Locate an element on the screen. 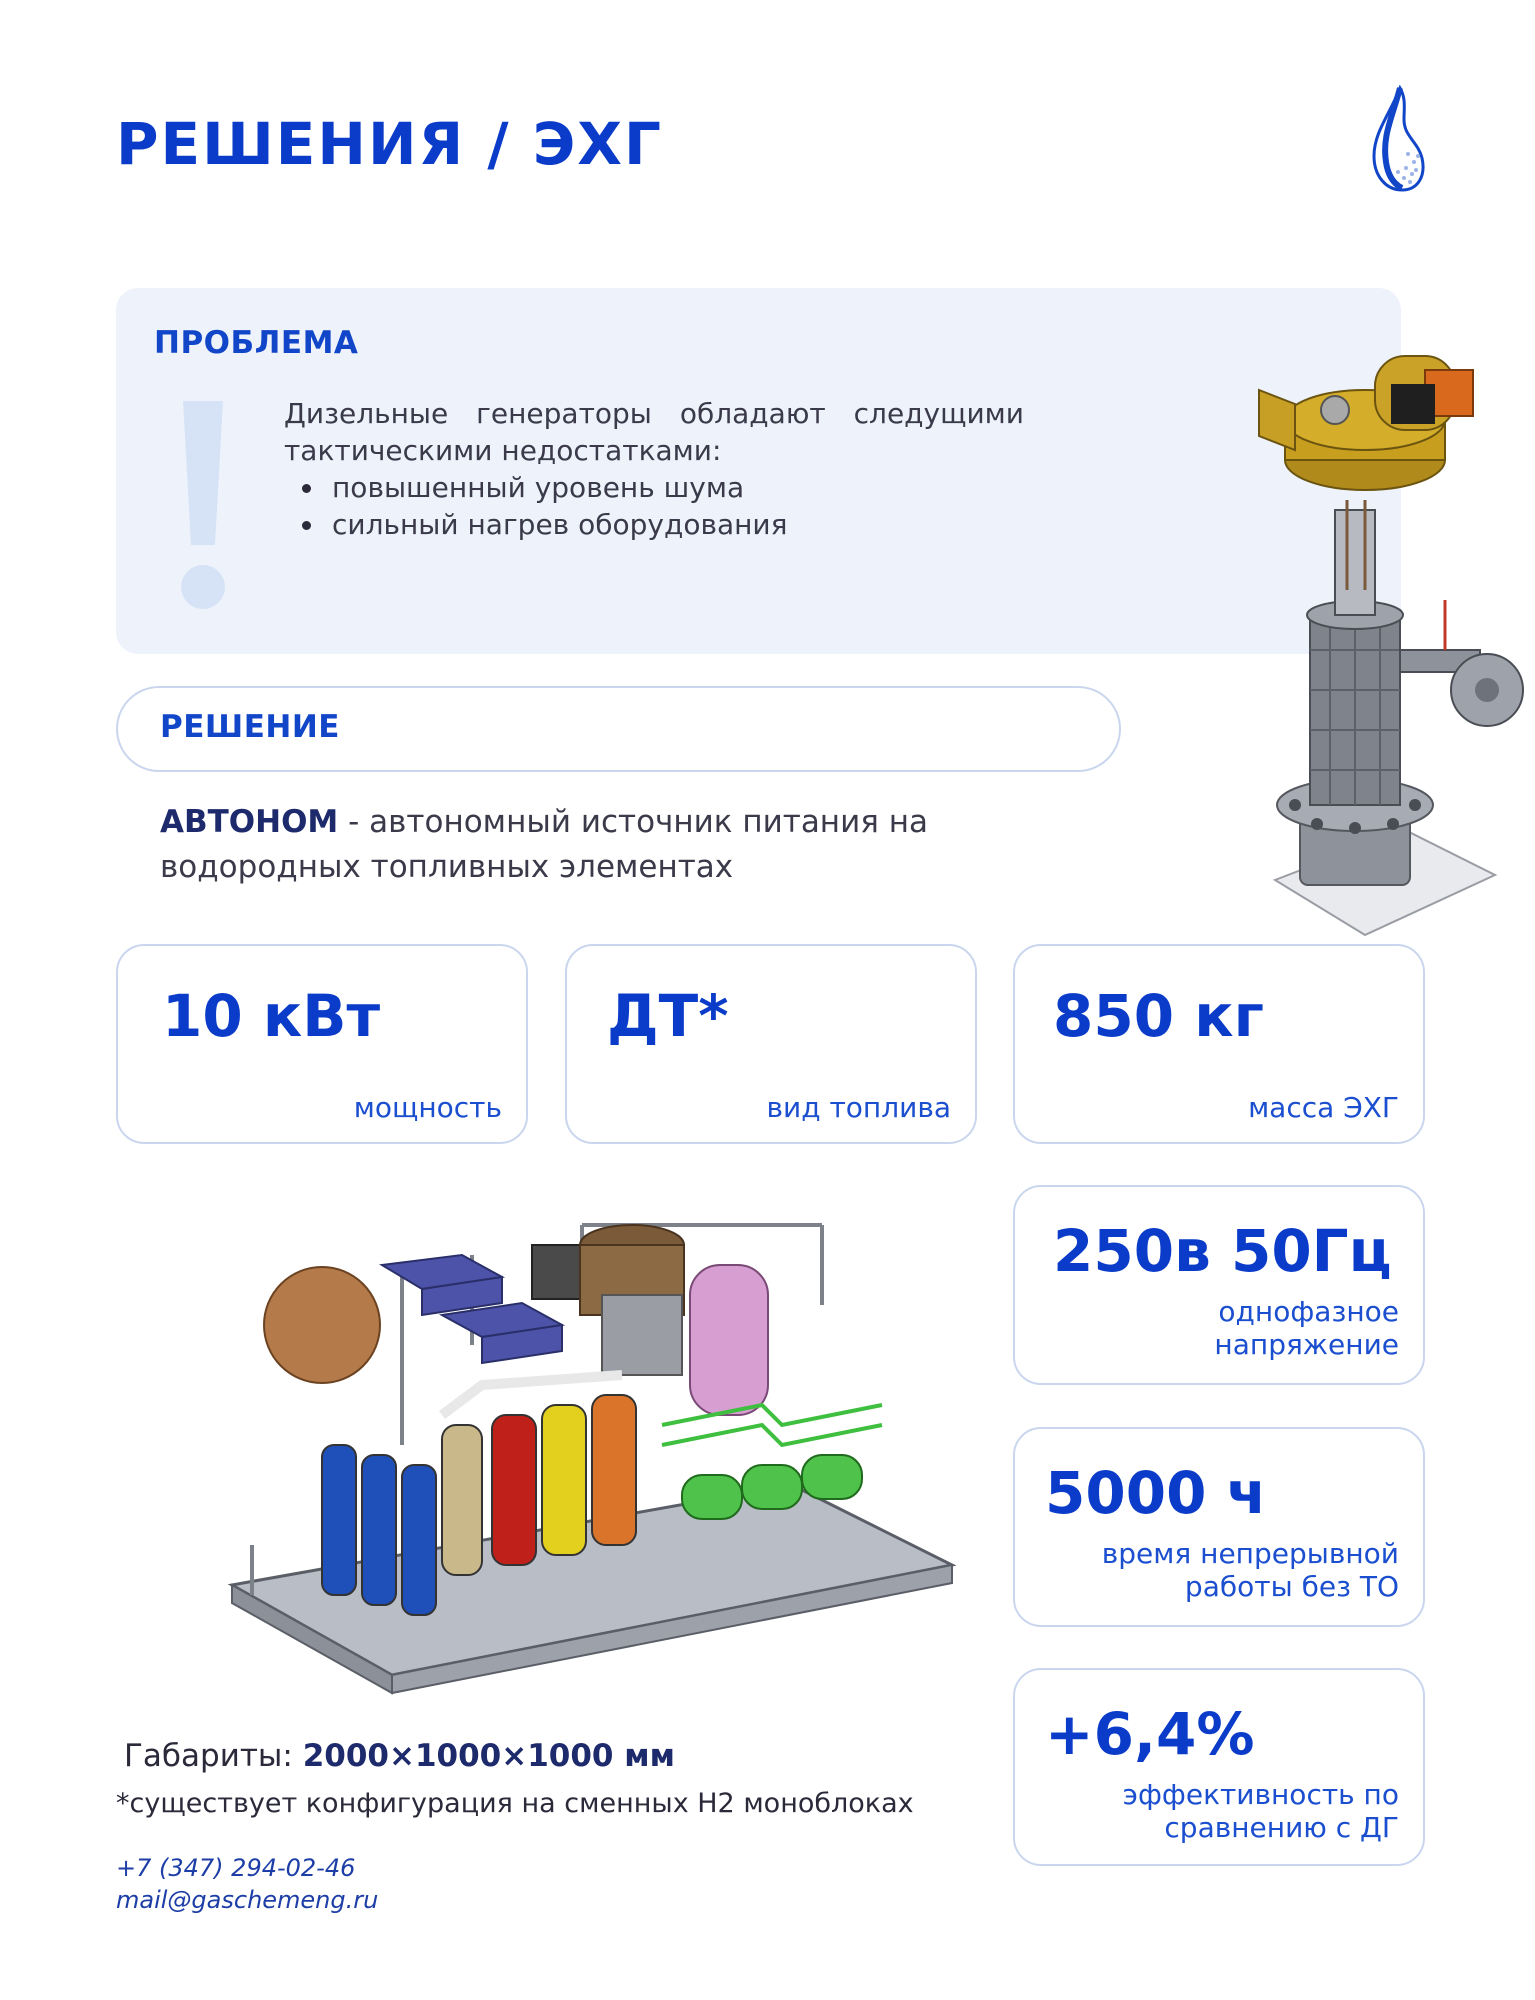 This screenshot has width=1535, height=2000. flame-drop-logo-icon is located at coordinates (1398, 138).